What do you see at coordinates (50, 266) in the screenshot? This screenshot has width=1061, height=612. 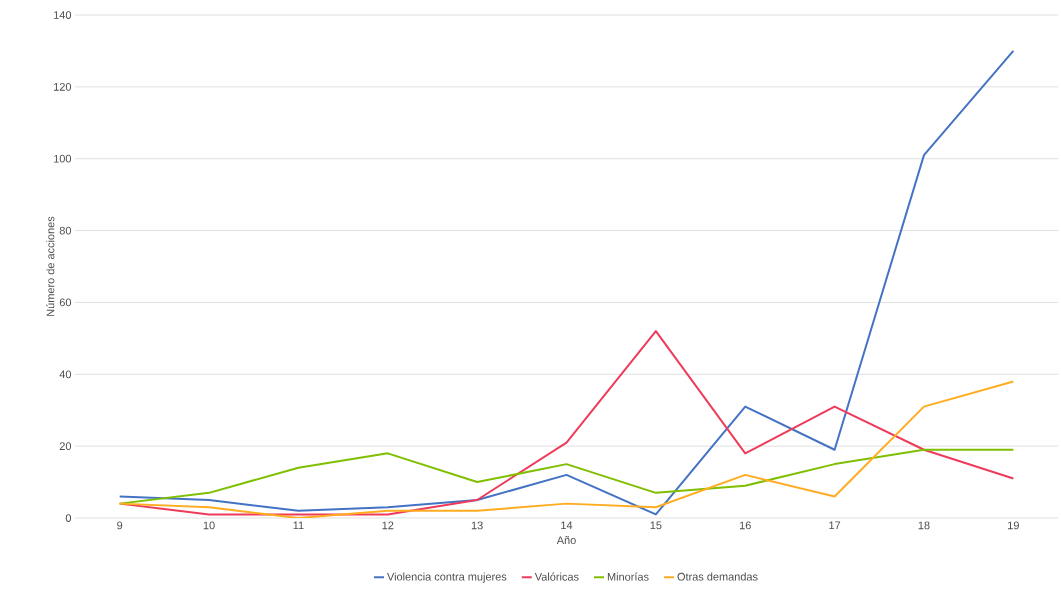 I see `y-axis-title: Número de acciones` at bounding box center [50, 266].